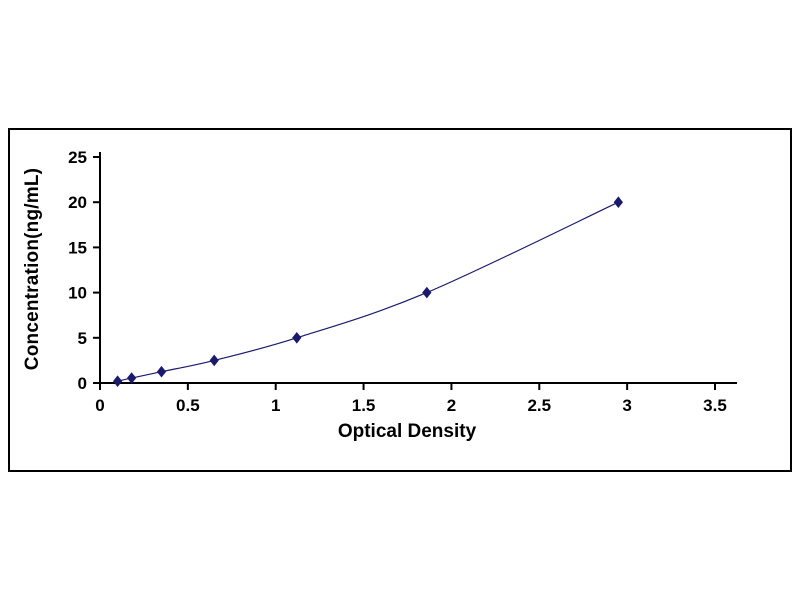 The height and width of the screenshot is (600, 800). Describe the element at coordinates (82, 383) in the screenshot. I see `y-tick-label: 0` at that location.